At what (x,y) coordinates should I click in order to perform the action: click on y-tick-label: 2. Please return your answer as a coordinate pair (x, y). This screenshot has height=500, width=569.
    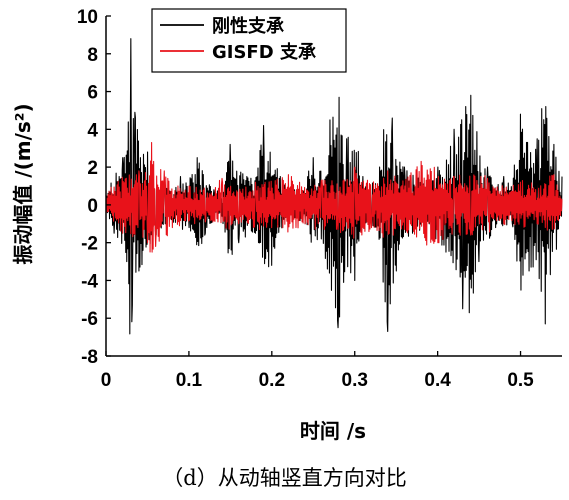
    Looking at the image, I should click on (92, 168).